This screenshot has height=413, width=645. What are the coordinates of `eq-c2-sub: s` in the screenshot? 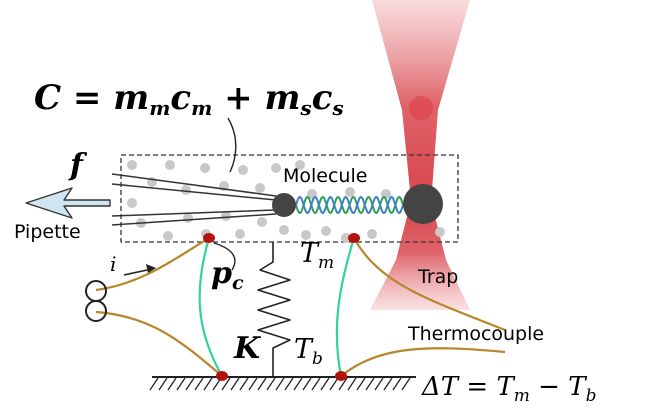 It's located at (337, 108).